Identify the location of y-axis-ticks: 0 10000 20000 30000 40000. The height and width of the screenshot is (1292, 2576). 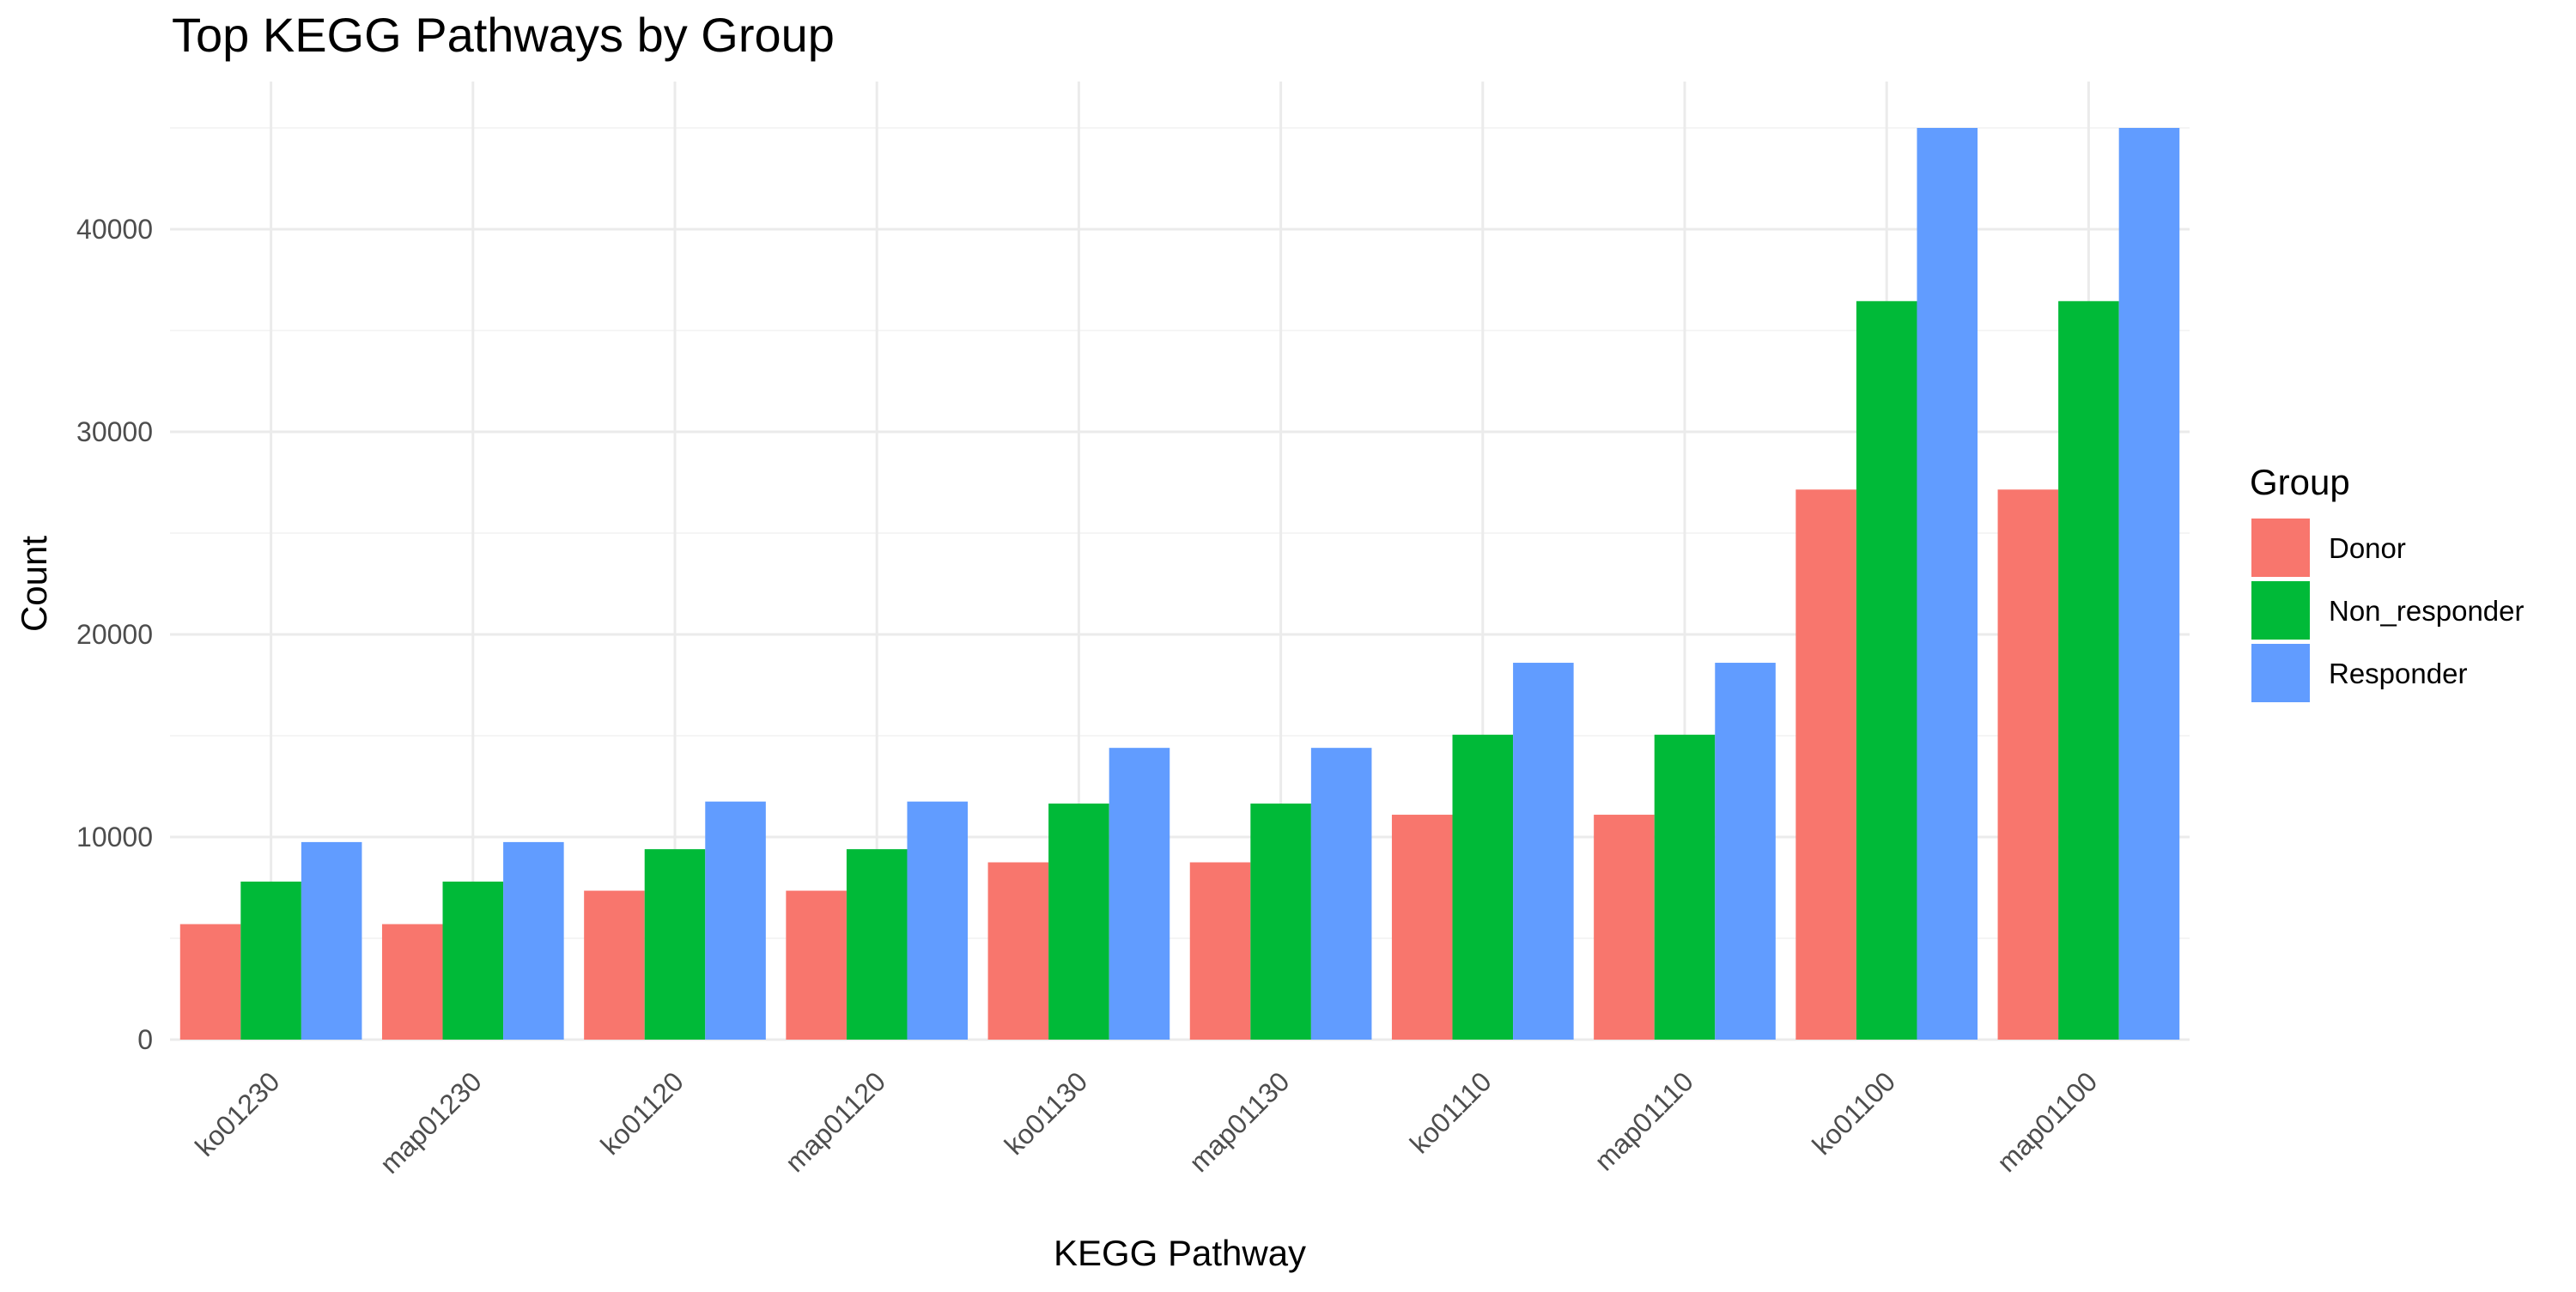
(114, 634).